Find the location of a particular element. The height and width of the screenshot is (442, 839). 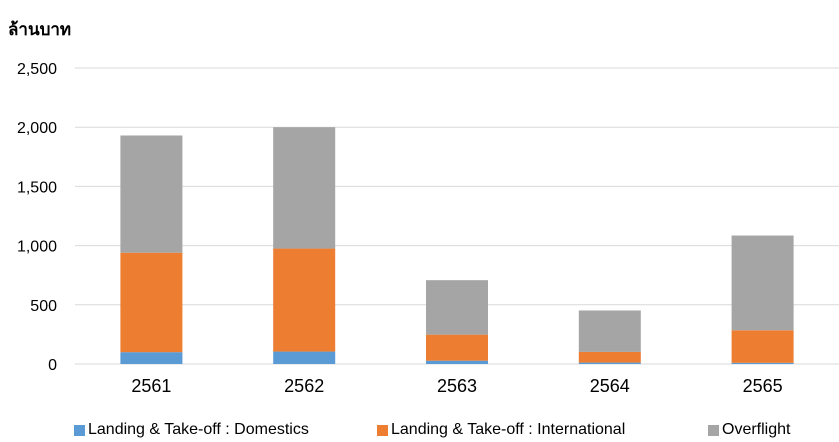

legend-item-domestics: Landing & Take-off : Domestics is located at coordinates (191, 430).